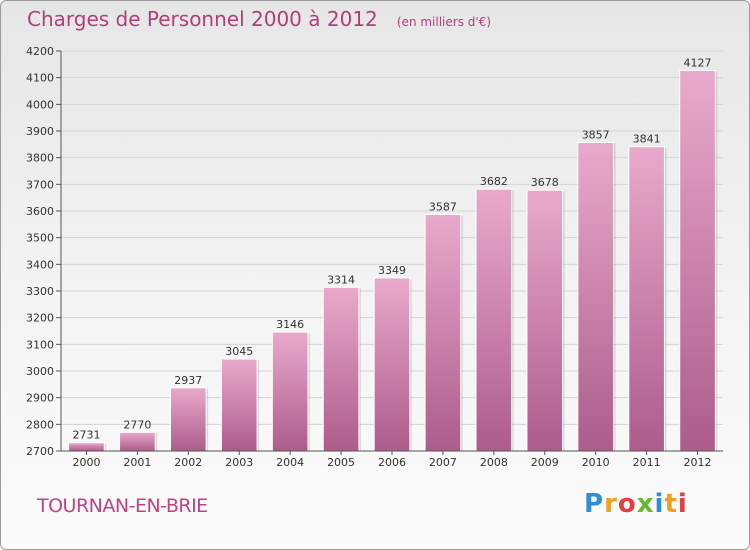  Describe the element at coordinates (188, 380) in the screenshot. I see `data-label: 2937` at that location.